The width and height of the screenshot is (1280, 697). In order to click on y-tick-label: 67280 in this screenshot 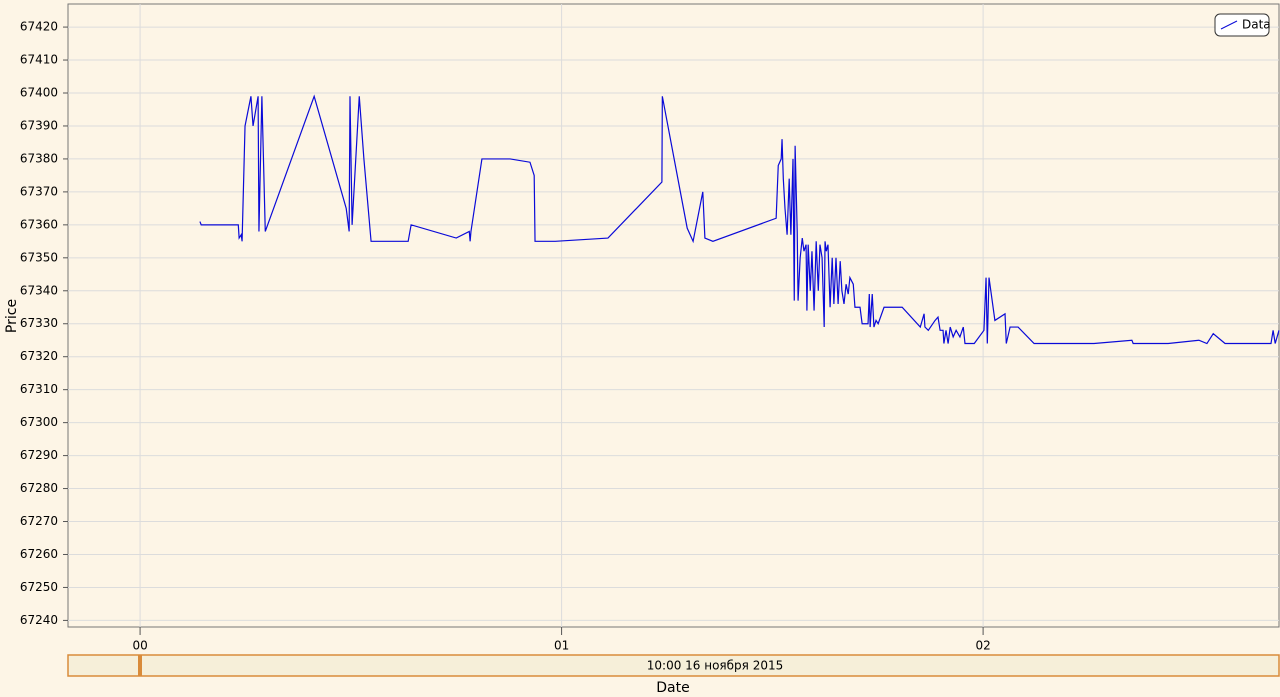, I will do `click(39, 488)`.